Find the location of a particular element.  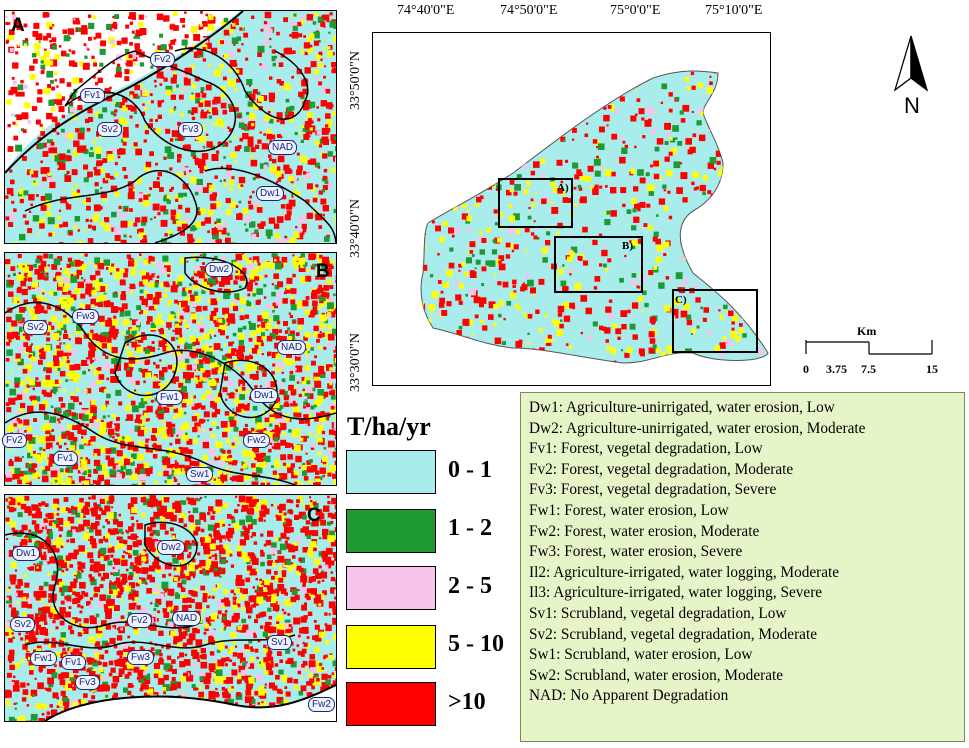

scale-unit: Km is located at coordinates (867, 331).